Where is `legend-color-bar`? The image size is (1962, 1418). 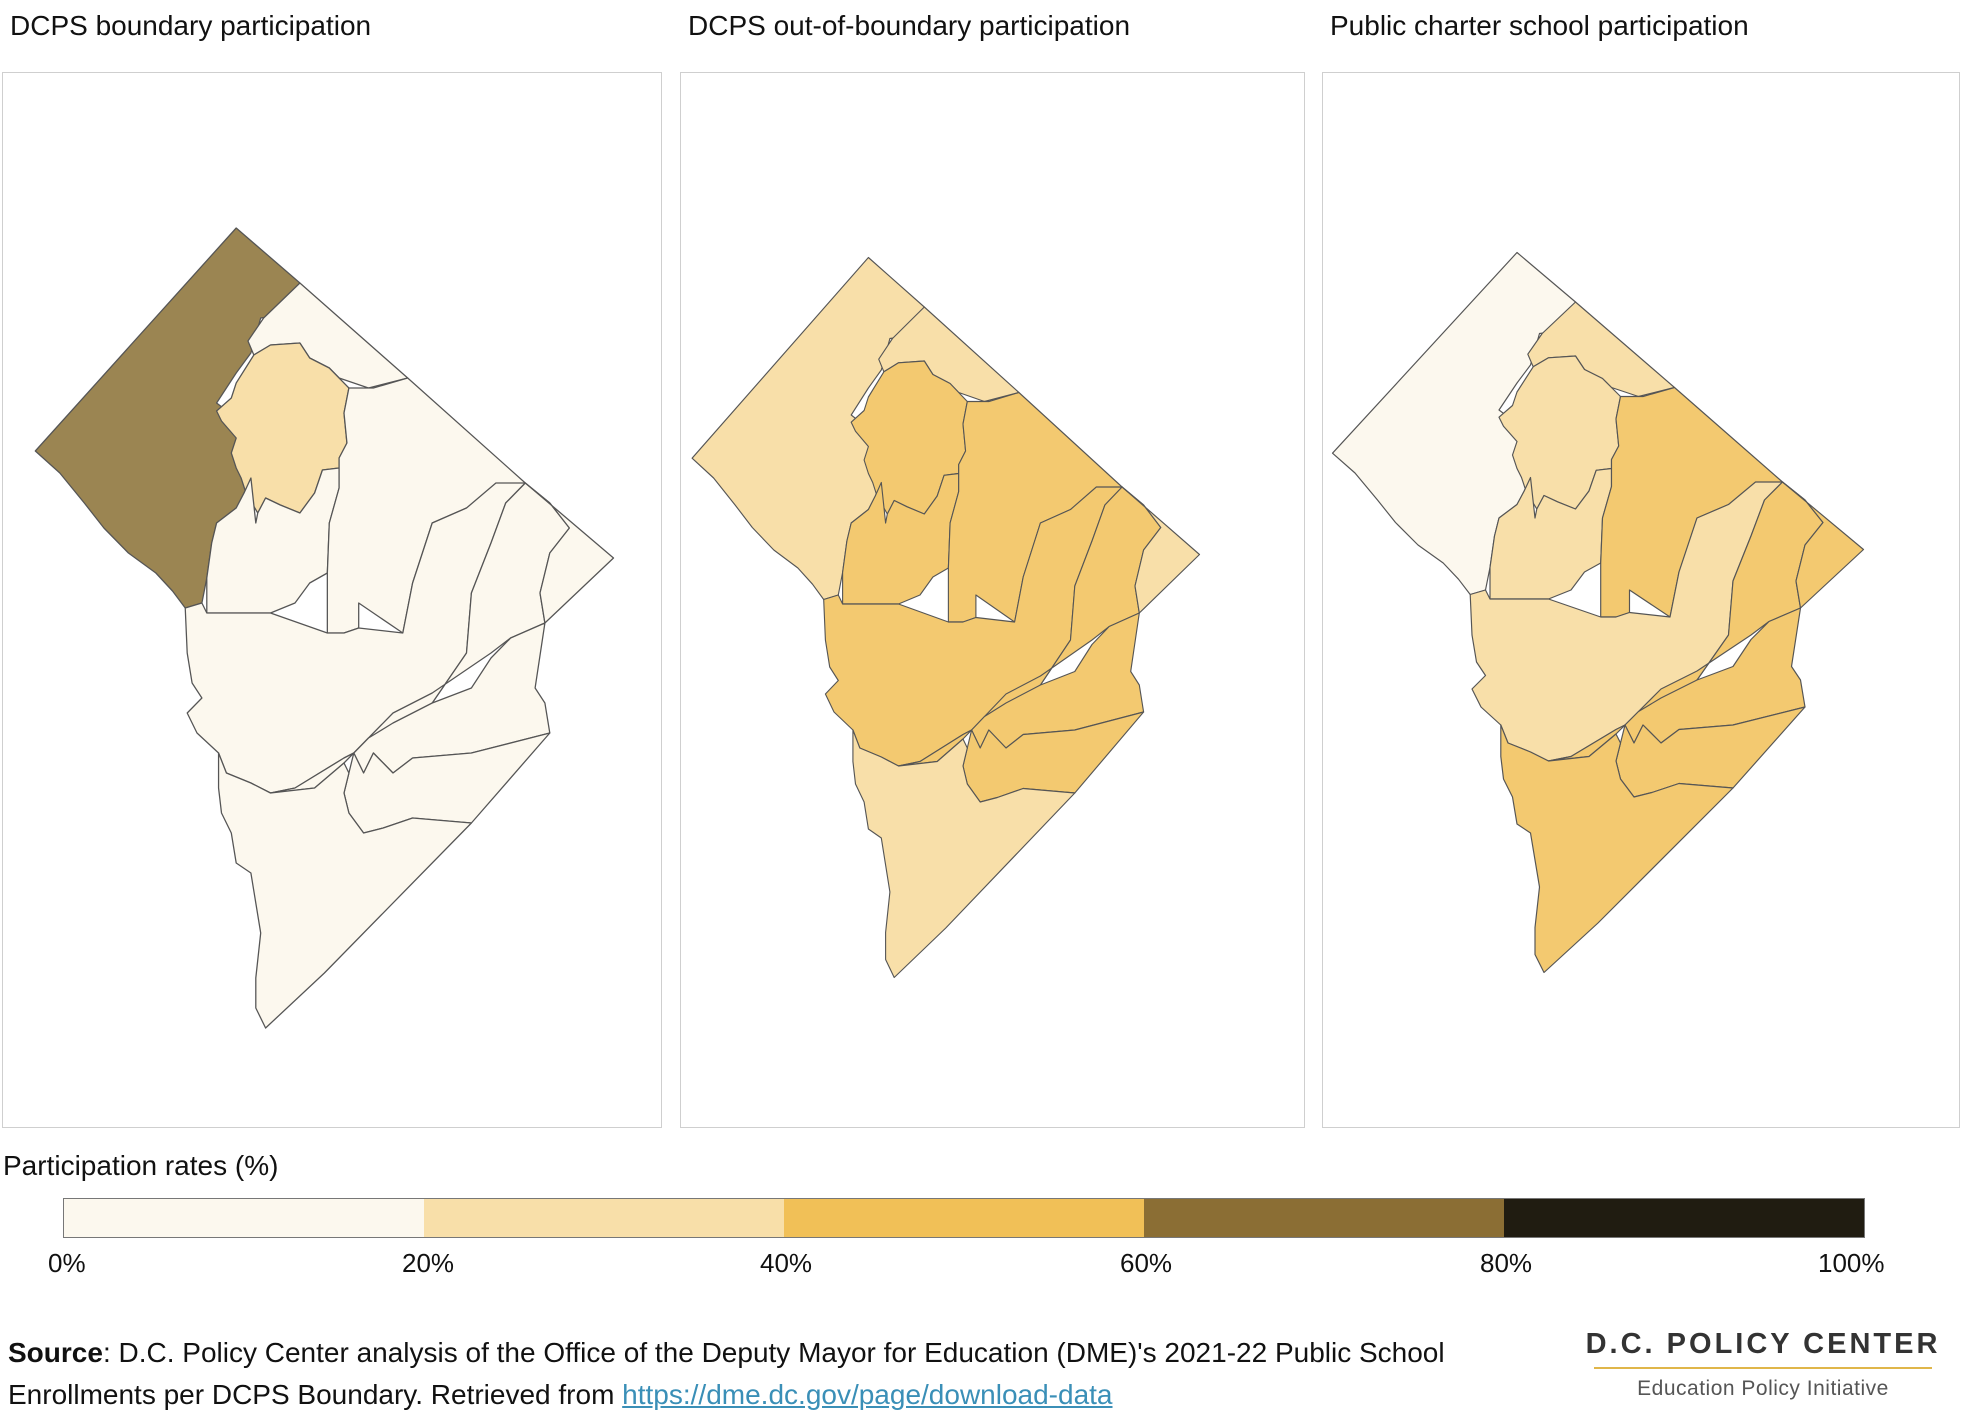 legend-color-bar is located at coordinates (964, 1218).